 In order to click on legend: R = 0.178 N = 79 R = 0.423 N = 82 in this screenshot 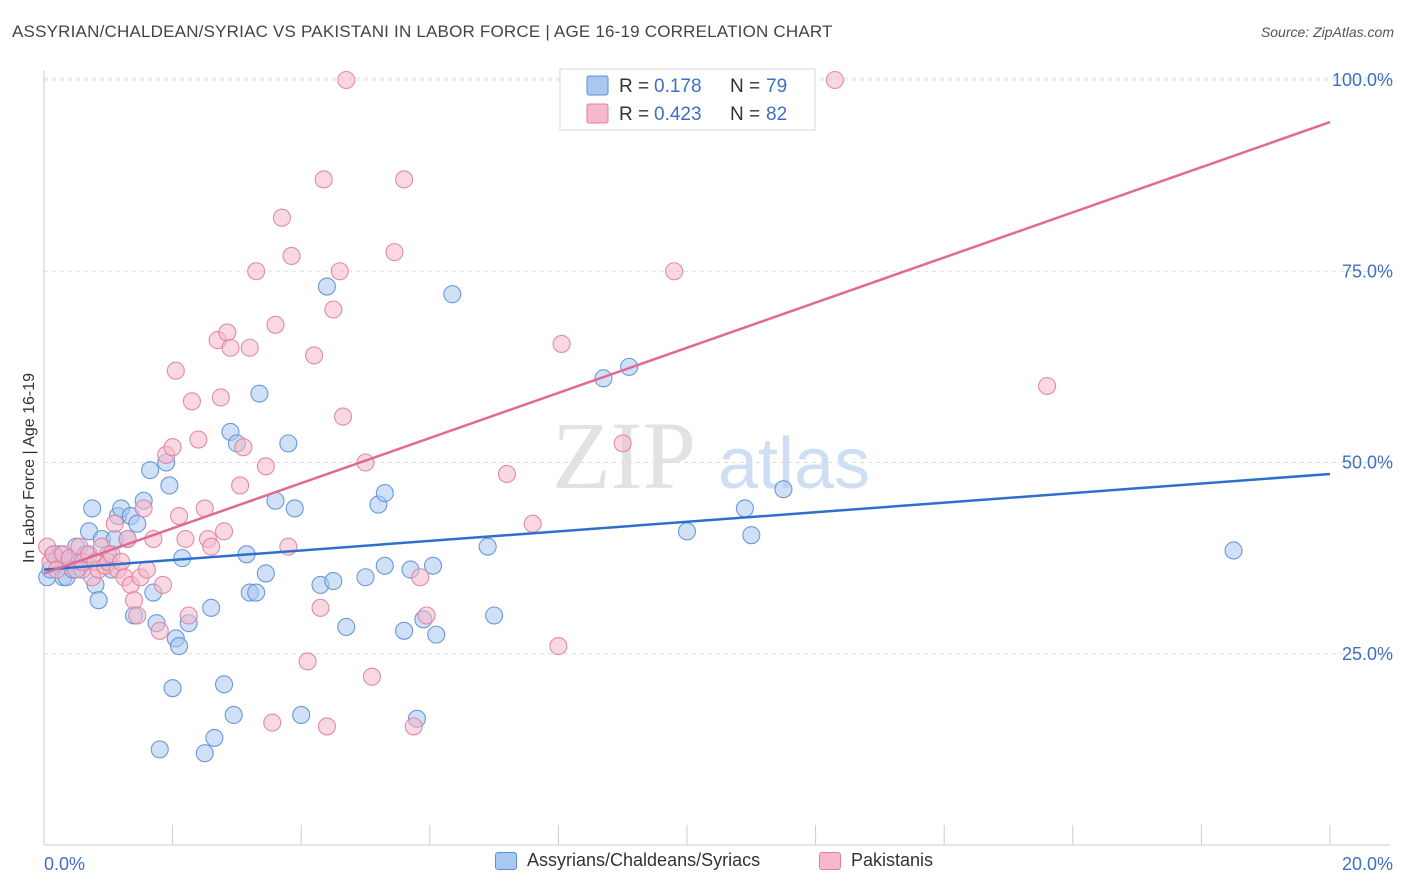, I will do `click(687, 99)`.